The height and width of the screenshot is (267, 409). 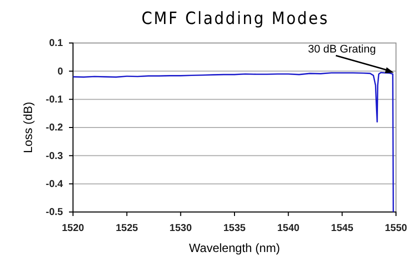 What do you see at coordinates (234, 248) in the screenshot?
I see `x-axis-title: Wavelength (nm)` at bounding box center [234, 248].